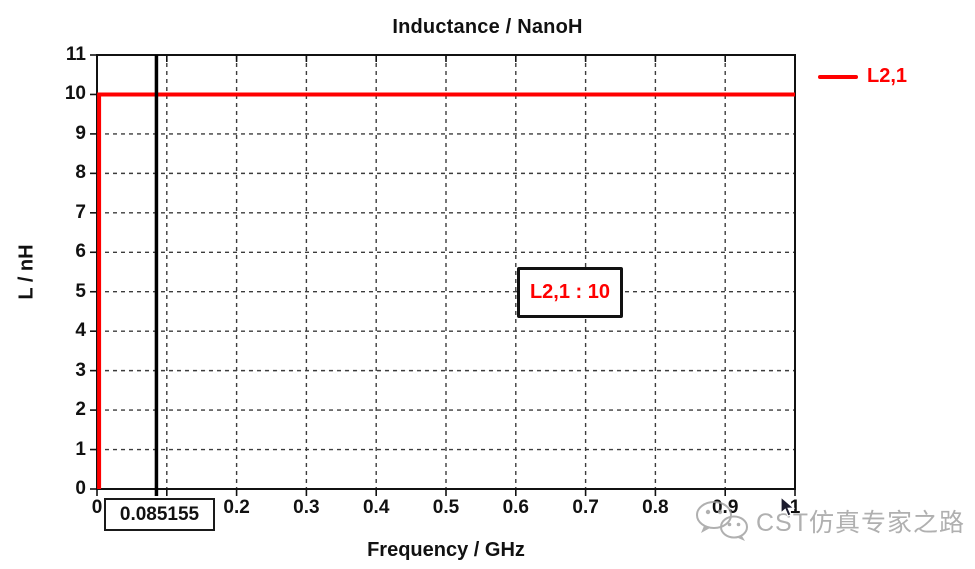 The height and width of the screenshot is (569, 975). What do you see at coordinates (26, 272) in the screenshot?
I see `y-axis-label: L / nH` at bounding box center [26, 272].